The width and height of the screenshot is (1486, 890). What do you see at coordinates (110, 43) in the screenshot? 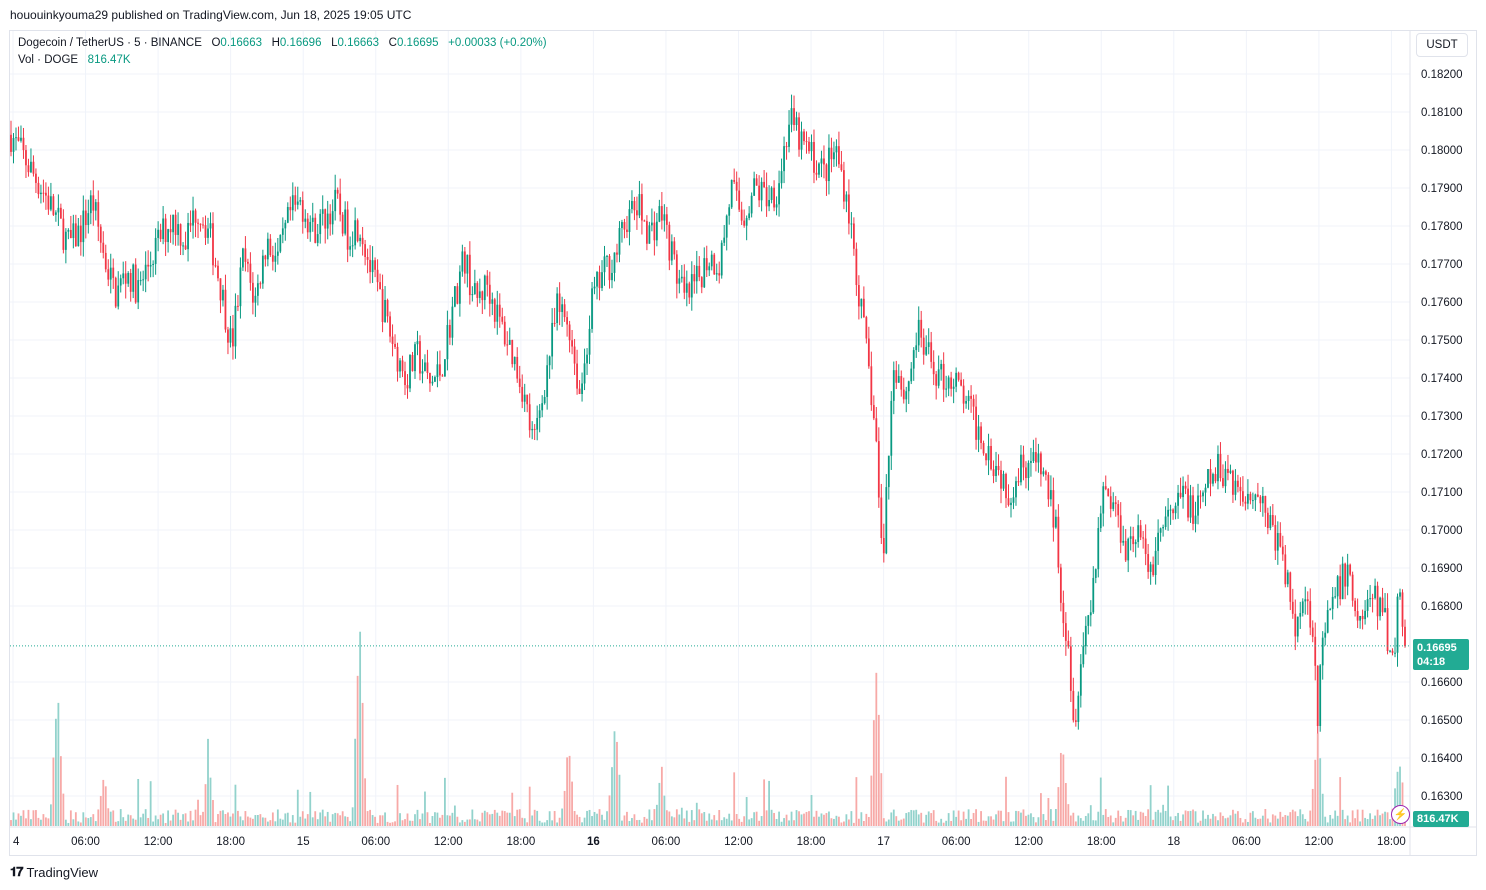
I see `symbol-title: Dogecoin / TetherUS · 5 · BINANCE` at bounding box center [110, 43].